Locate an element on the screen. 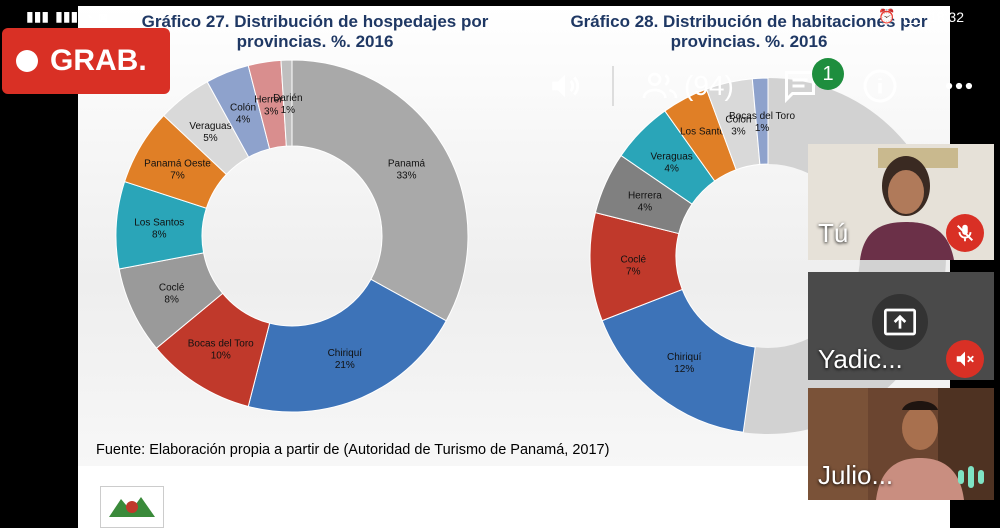 The image size is (1000, 528). participants-button: (94) is located at coordinates (687, 86).